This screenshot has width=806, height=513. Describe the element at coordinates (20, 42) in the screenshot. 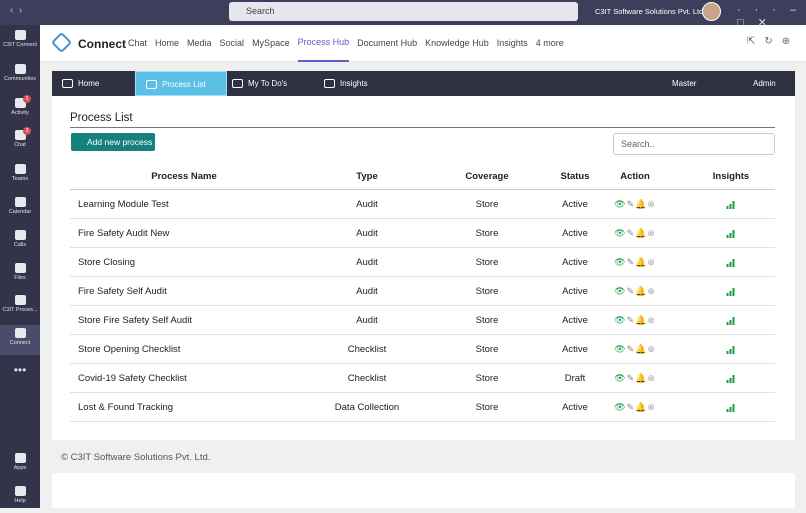

I see `rail-item: C3IT Connect` at that location.